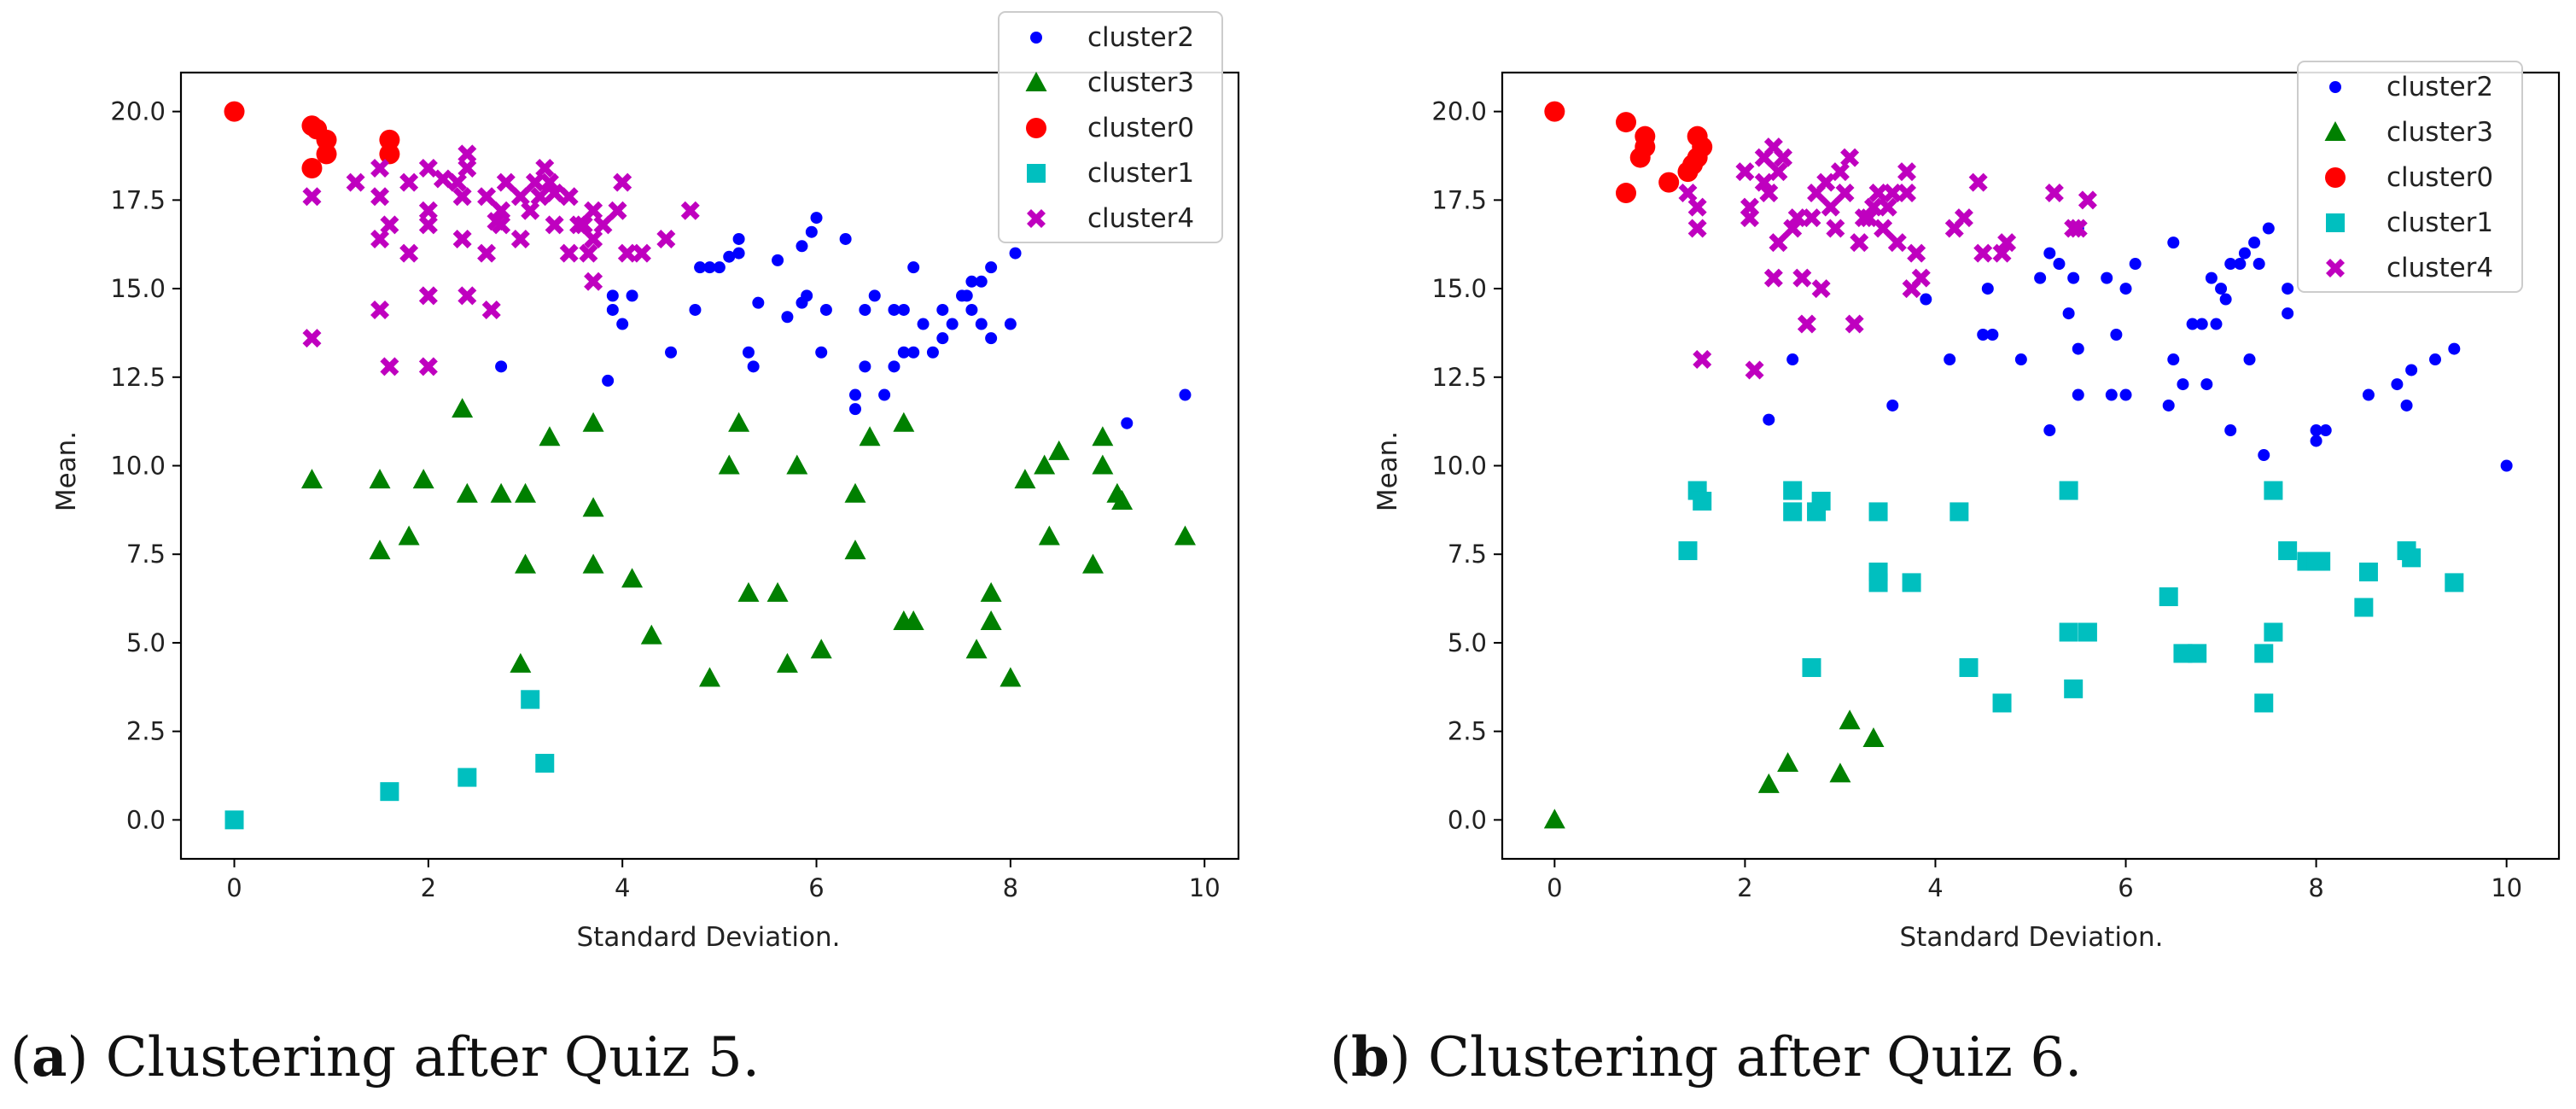 The height and width of the screenshot is (1109, 2576). Describe the element at coordinates (2409, 268) in the screenshot. I see `legend-entry-cluster4: cluster4` at that location.